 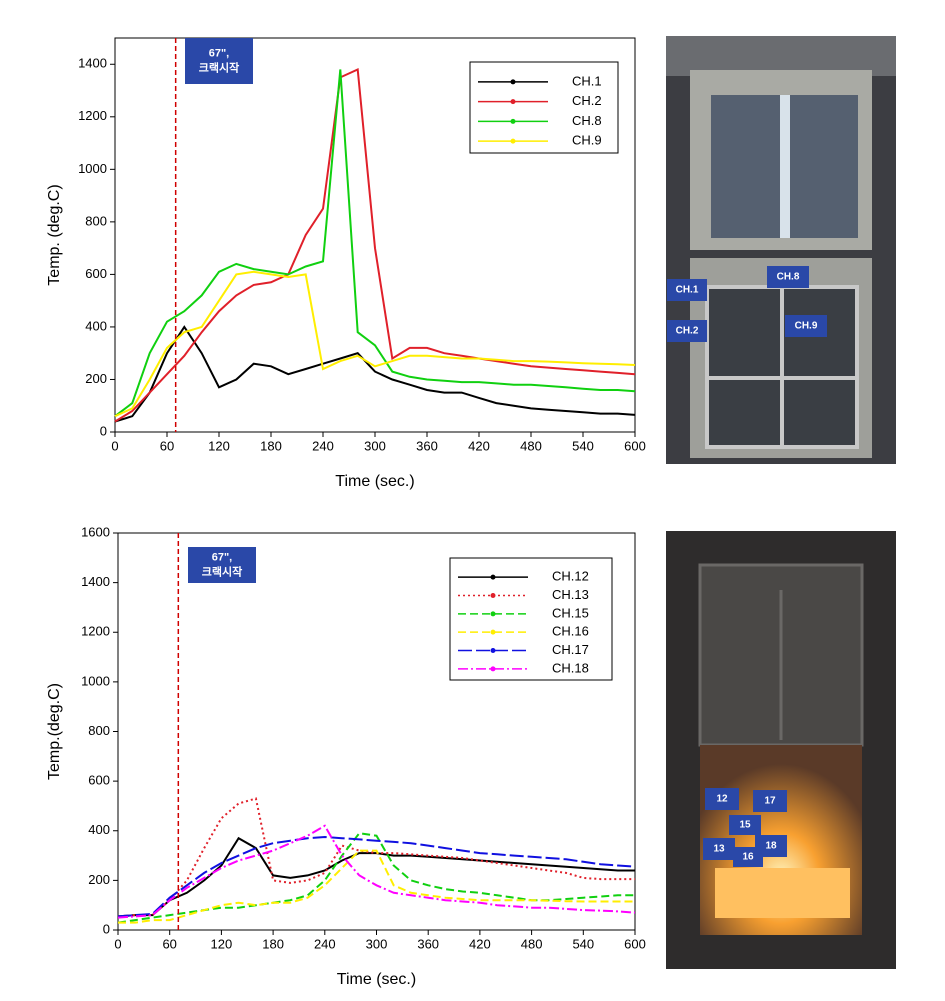 I want to click on y-axis-label: Temp. (deg.C), so click(x=54, y=234).